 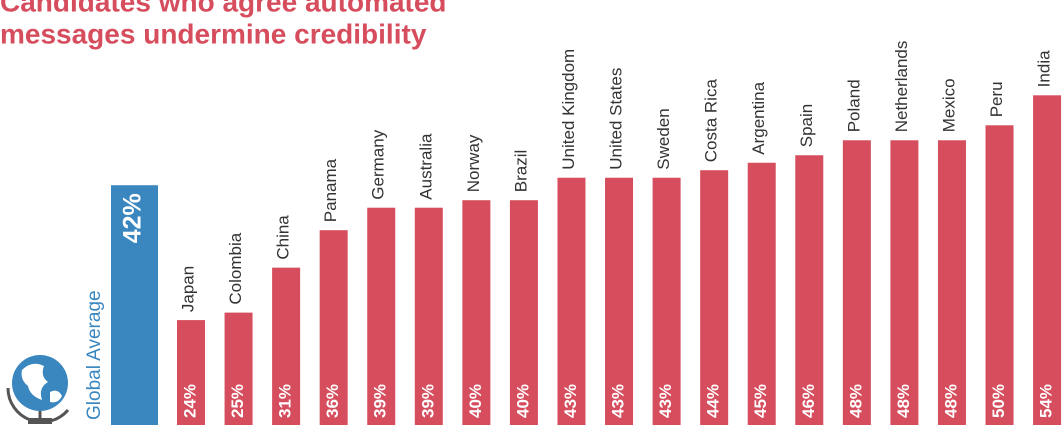 I want to click on category-label: Colombia, so click(x=235, y=268).